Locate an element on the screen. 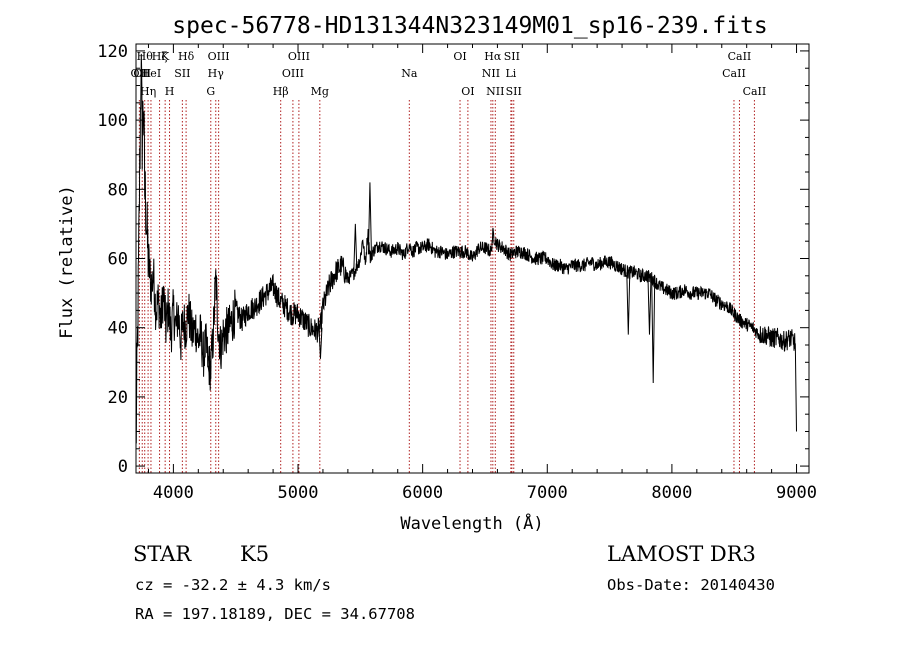 The height and width of the screenshot is (649, 900). line-marker-label: Li is located at coordinates (510, 73).